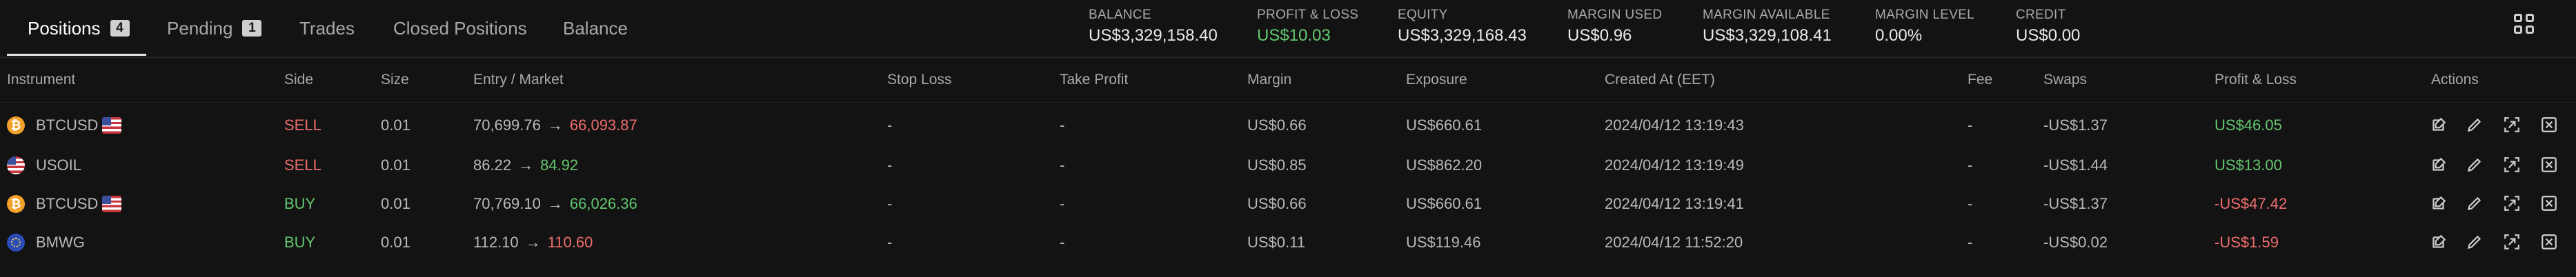 The height and width of the screenshot is (277, 2576). Describe the element at coordinates (1674, 203) in the screenshot. I see `created-at-value: 2024/04/12 13:19:41` at that location.